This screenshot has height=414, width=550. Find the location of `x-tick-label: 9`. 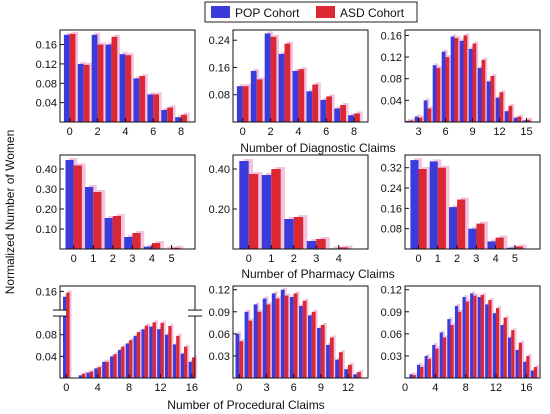

x-tick-label: 9 is located at coordinates (472, 132).